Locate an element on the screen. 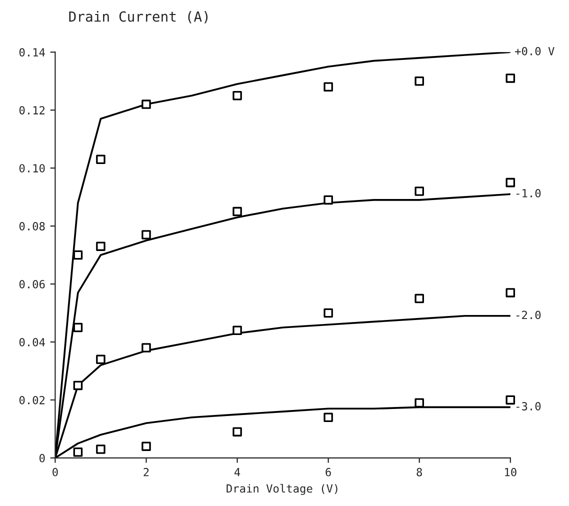 The height and width of the screenshot is (506, 569). y-tick-label: 0 is located at coordinates (42, 458).